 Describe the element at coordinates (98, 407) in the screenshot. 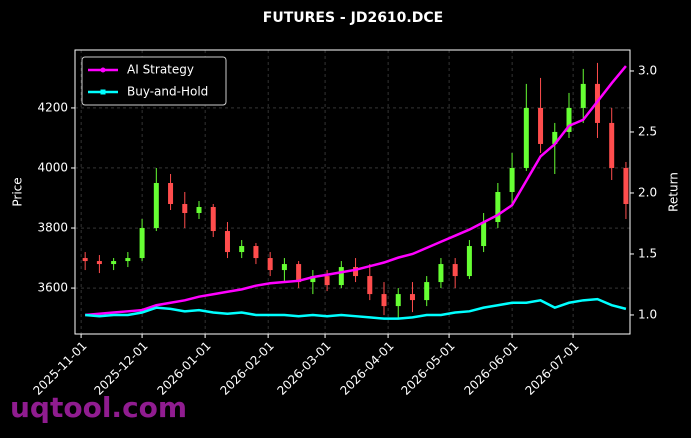

I see `watermark: uqtool.com` at that location.